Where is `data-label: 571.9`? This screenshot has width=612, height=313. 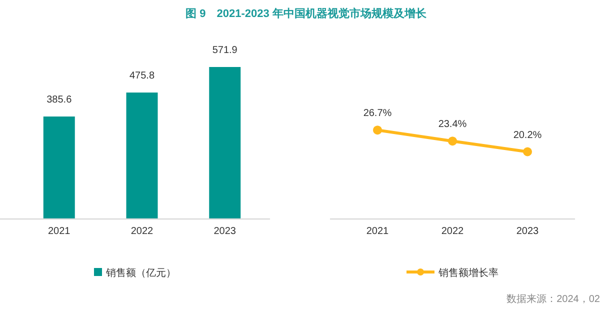 data-label: 571.9 is located at coordinates (225, 50).